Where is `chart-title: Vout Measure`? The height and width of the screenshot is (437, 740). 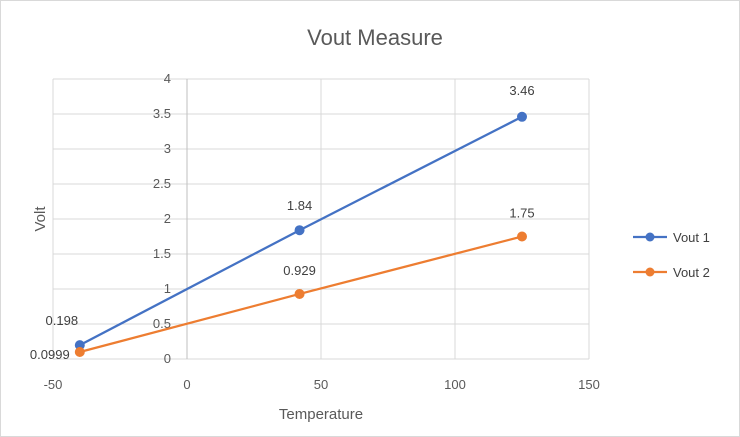
chart-title: Vout Measure is located at coordinates (375, 37).